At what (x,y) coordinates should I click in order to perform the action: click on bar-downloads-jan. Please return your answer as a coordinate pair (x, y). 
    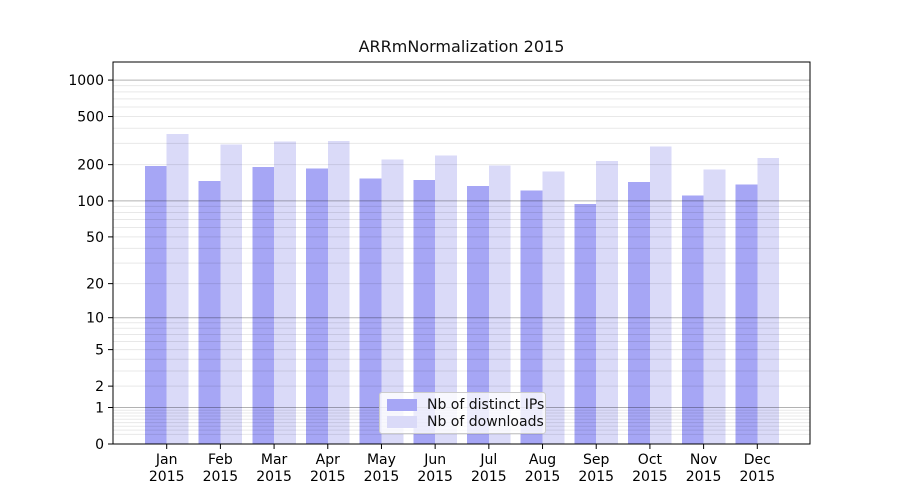
    Looking at the image, I should click on (177, 288).